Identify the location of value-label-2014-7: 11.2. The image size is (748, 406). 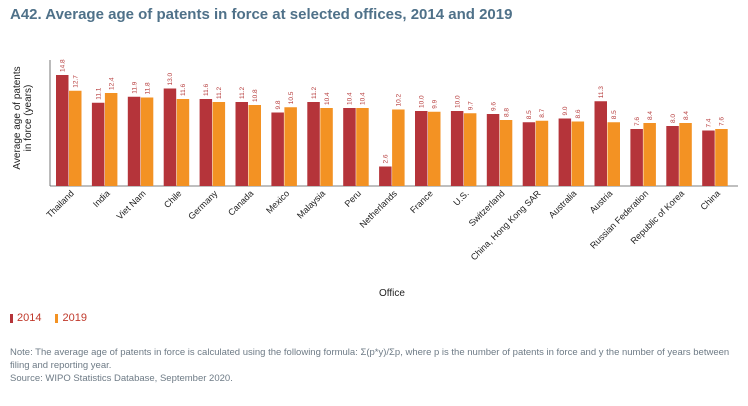
(314, 92).